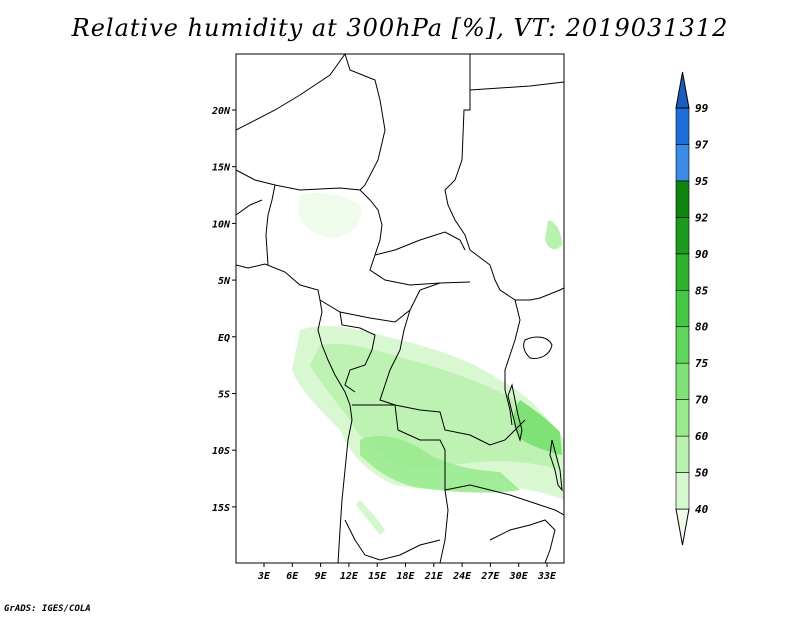 This screenshot has height=618, width=800. I want to click on lat-tick-label: 15S, so click(221, 508).